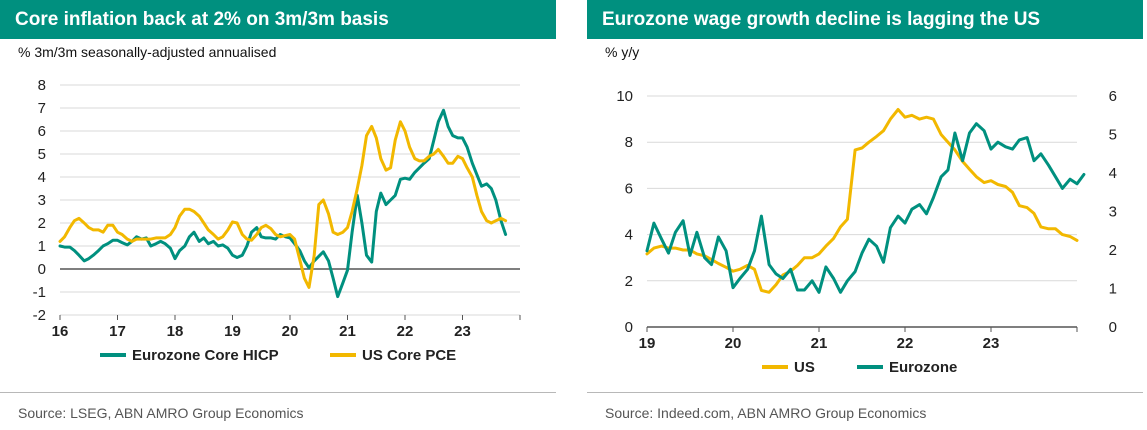  I want to click on y-tick-label: -2, so click(39, 315).